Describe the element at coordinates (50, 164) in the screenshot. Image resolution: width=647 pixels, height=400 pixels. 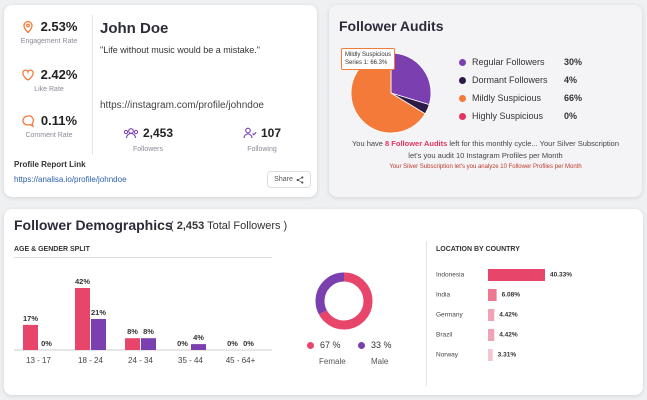
I see `report-link-title: Profile Report Link` at that location.